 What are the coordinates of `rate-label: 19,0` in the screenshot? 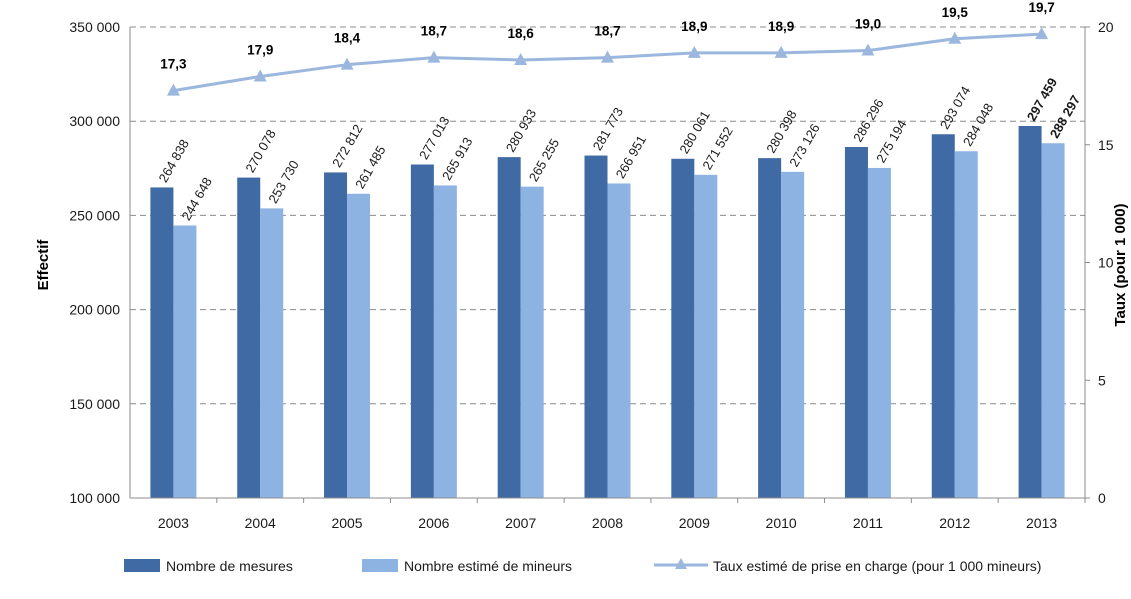 It's located at (868, 24).